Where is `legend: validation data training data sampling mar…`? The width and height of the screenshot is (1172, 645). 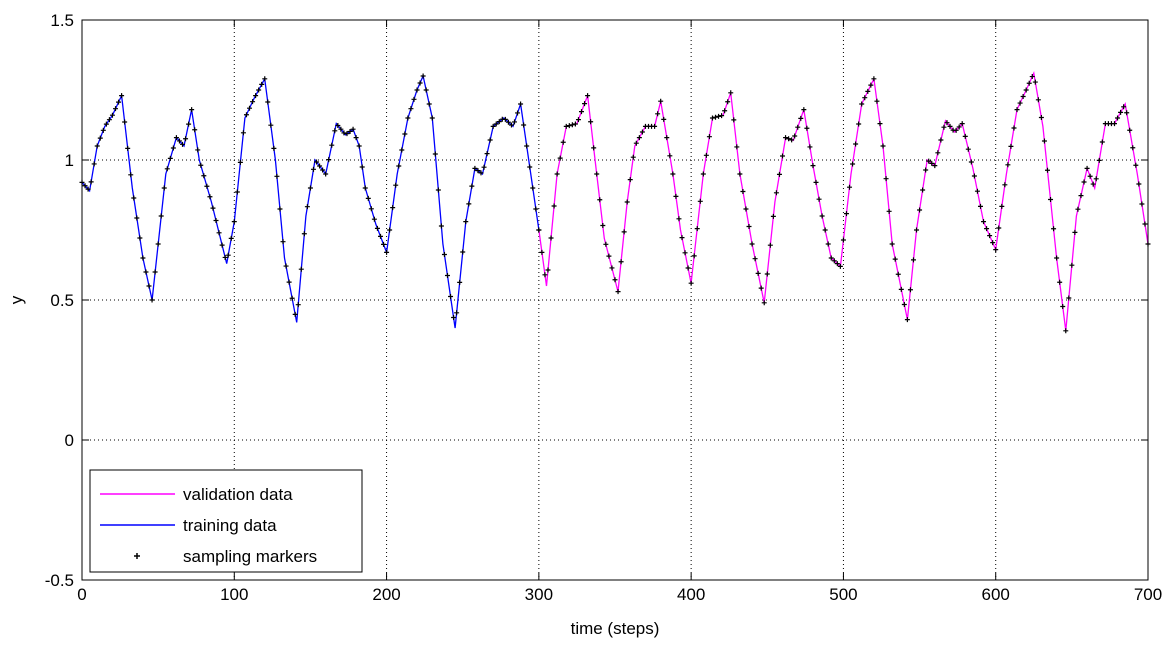
legend: validation data training data sampling mar… is located at coordinates (226, 521).